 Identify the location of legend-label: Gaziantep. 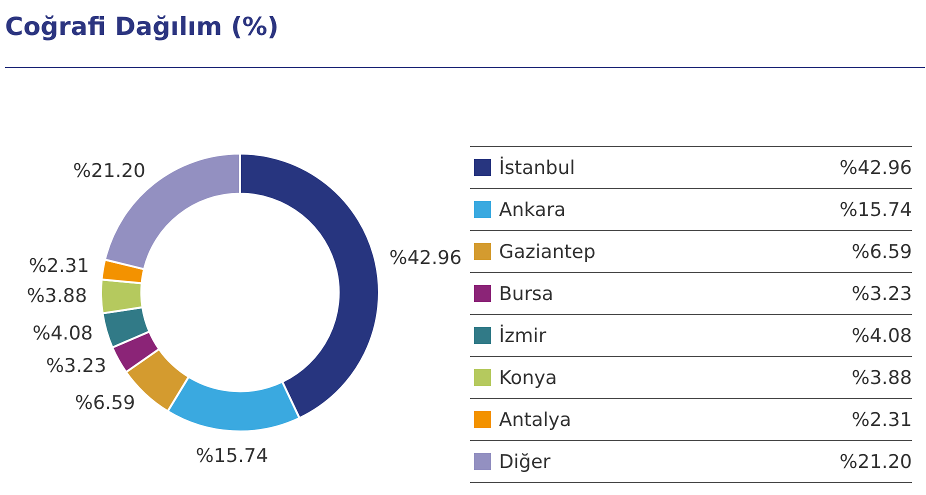
(610, 251).